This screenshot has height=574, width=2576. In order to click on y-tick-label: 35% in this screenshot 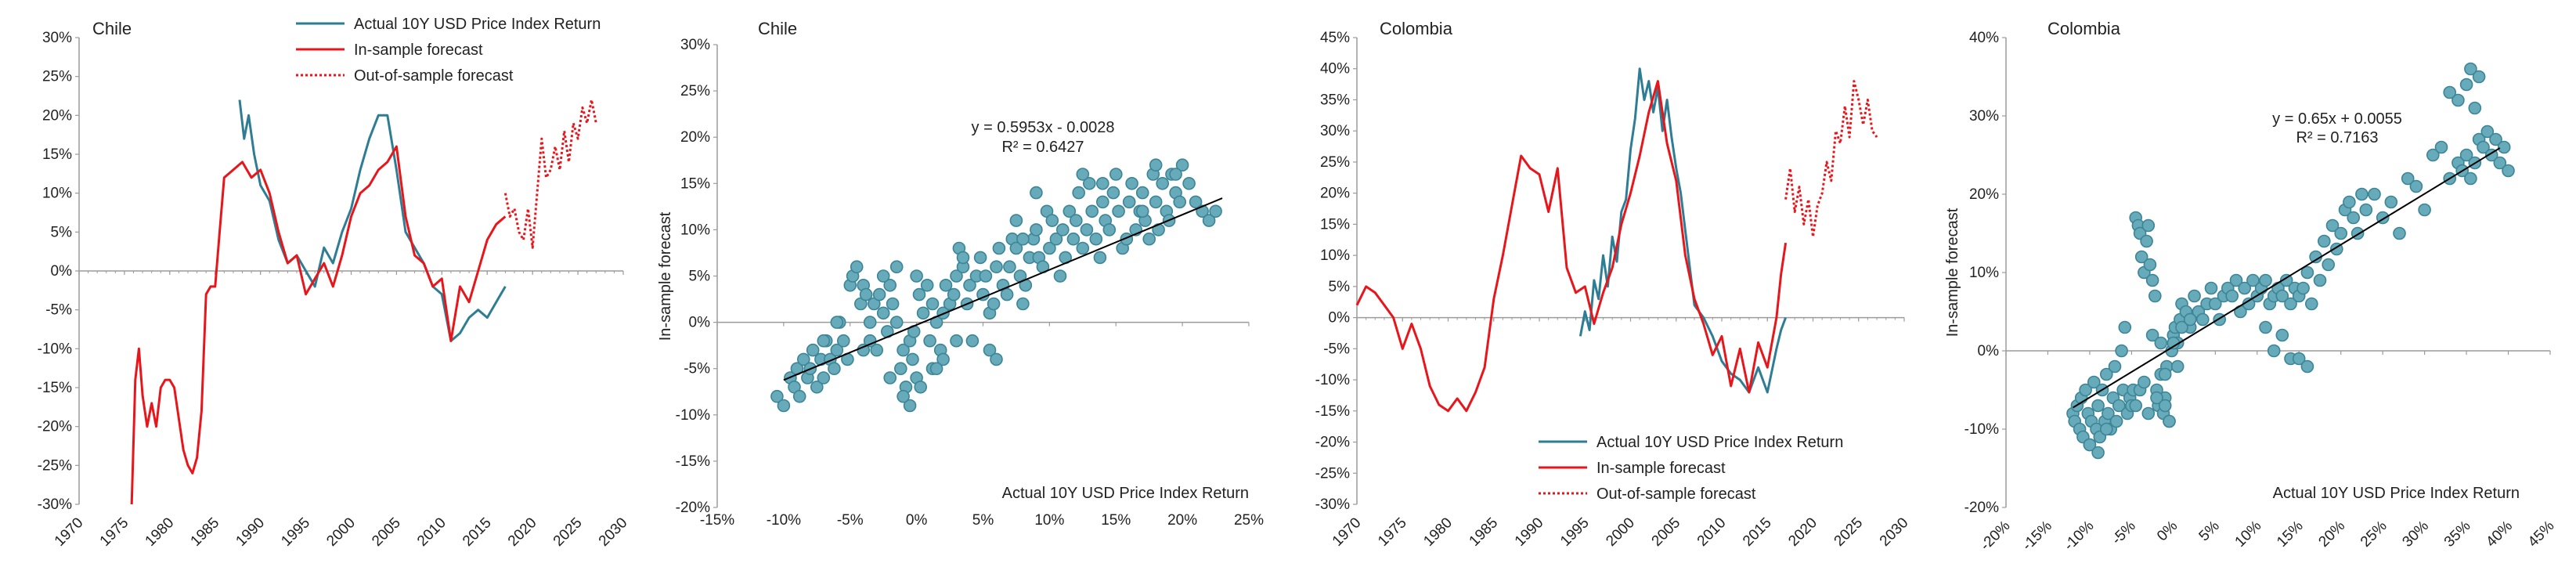, I will do `click(1335, 100)`.